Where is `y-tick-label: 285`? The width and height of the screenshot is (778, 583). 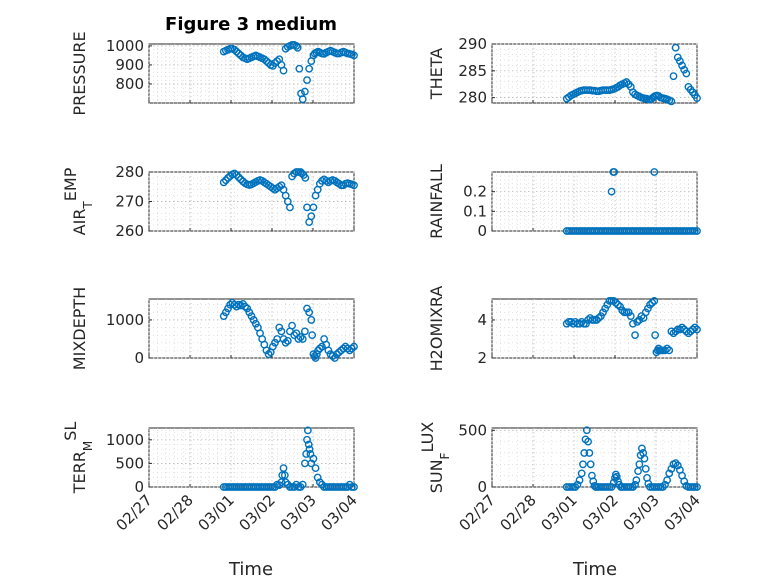
y-tick-label: 285 is located at coordinates (472, 71).